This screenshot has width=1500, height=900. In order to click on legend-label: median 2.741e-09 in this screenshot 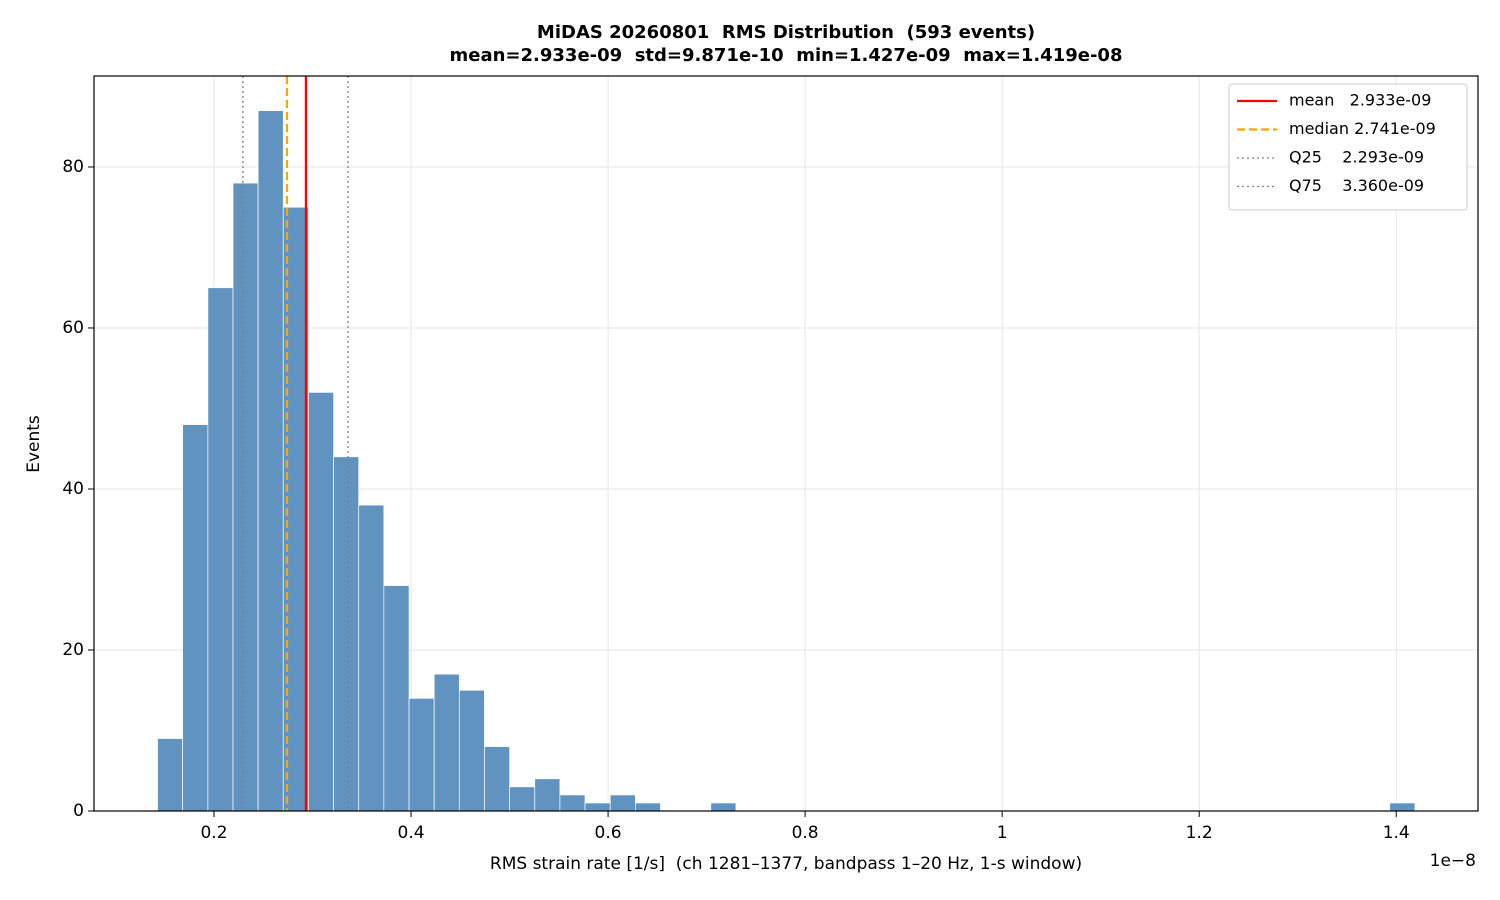, I will do `click(1362, 128)`.